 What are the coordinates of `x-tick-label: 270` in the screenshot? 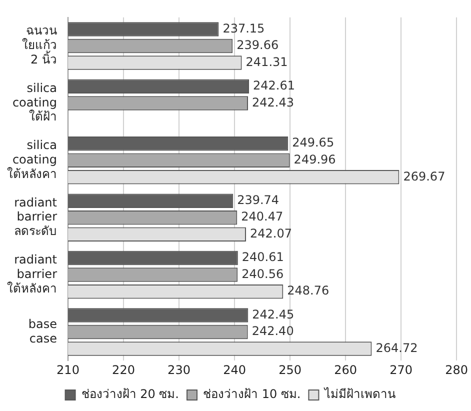 It's located at (401, 369).